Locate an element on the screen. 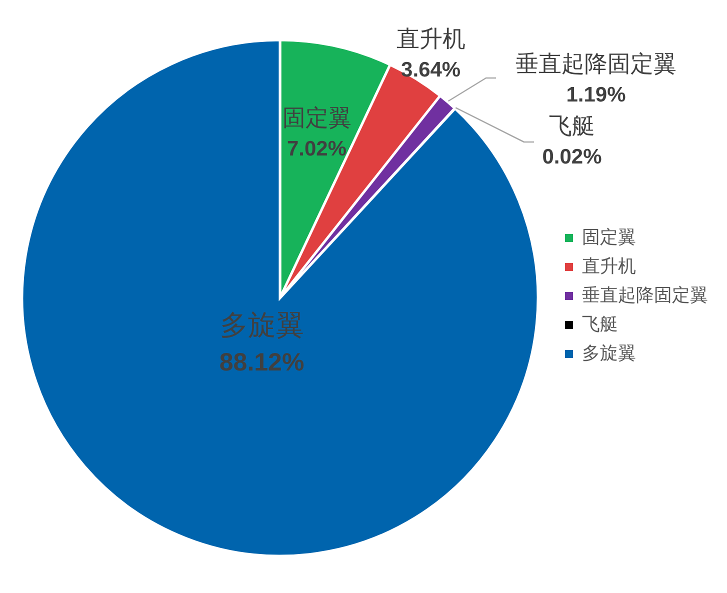 This screenshot has height=593, width=727. slice-label: 固定翼 is located at coordinates (317, 117).